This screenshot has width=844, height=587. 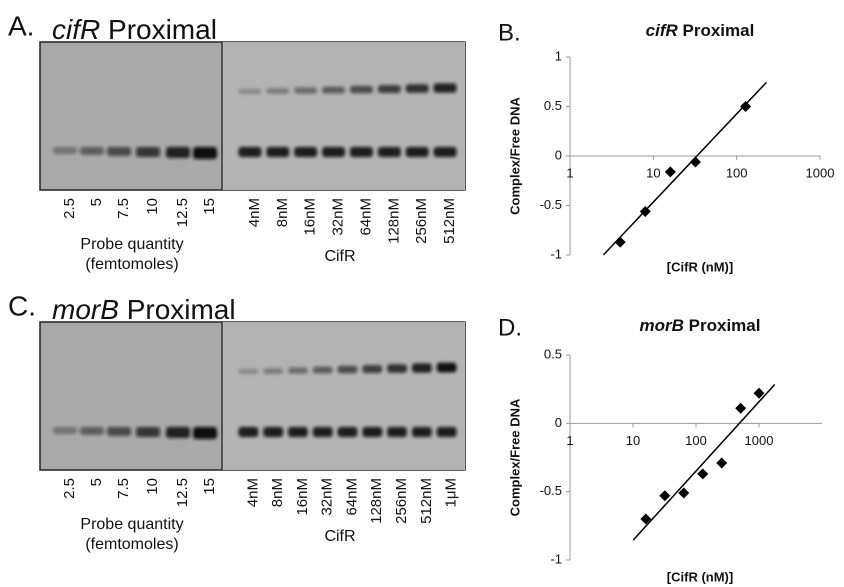 What do you see at coordinates (662, 30) in the screenshot?
I see `title-gene: cifR` at bounding box center [662, 30].